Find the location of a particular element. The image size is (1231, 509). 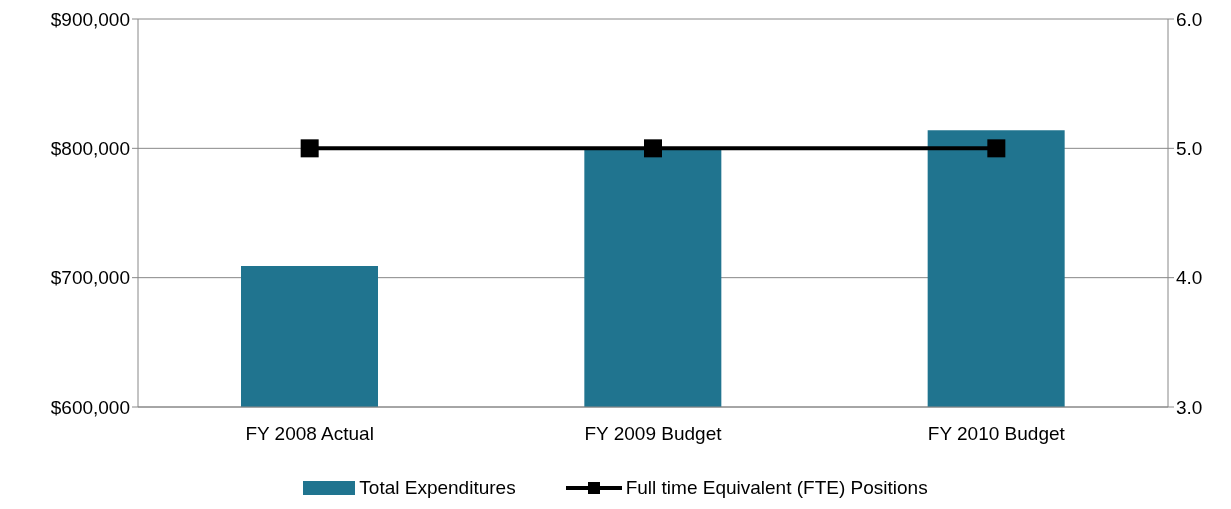

y-tick-label: $600,000 is located at coordinates (90, 407).